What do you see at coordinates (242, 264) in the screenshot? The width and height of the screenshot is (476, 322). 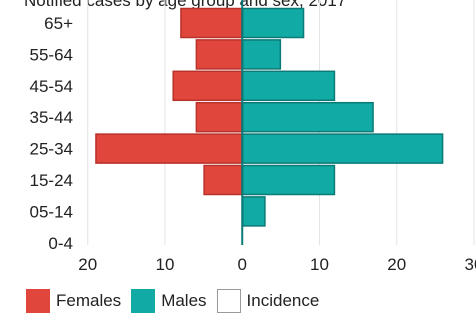 I see `x-tick-label: 0` at bounding box center [242, 264].